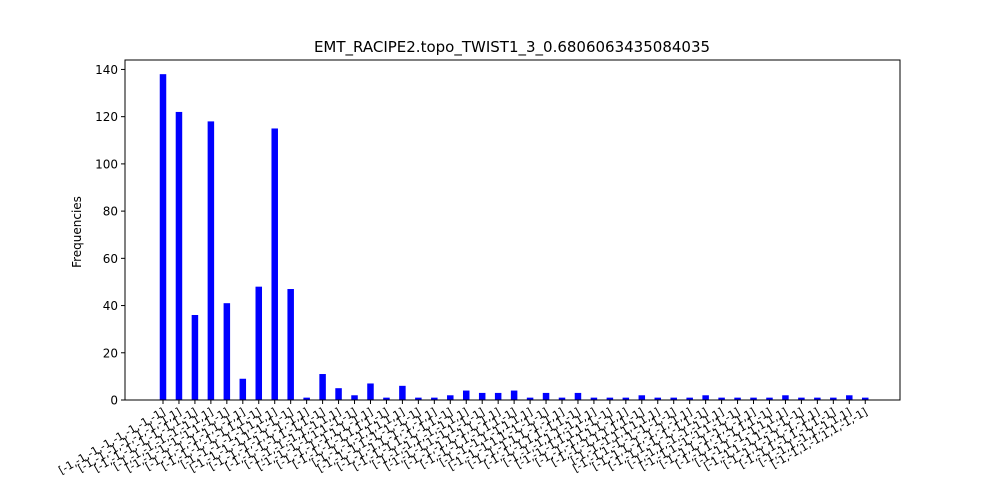 Image resolution: width=1000 pixels, height=500 pixels. What do you see at coordinates (106, 70) in the screenshot?
I see `y-tick-label: 140` at bounding box center [106, 70].